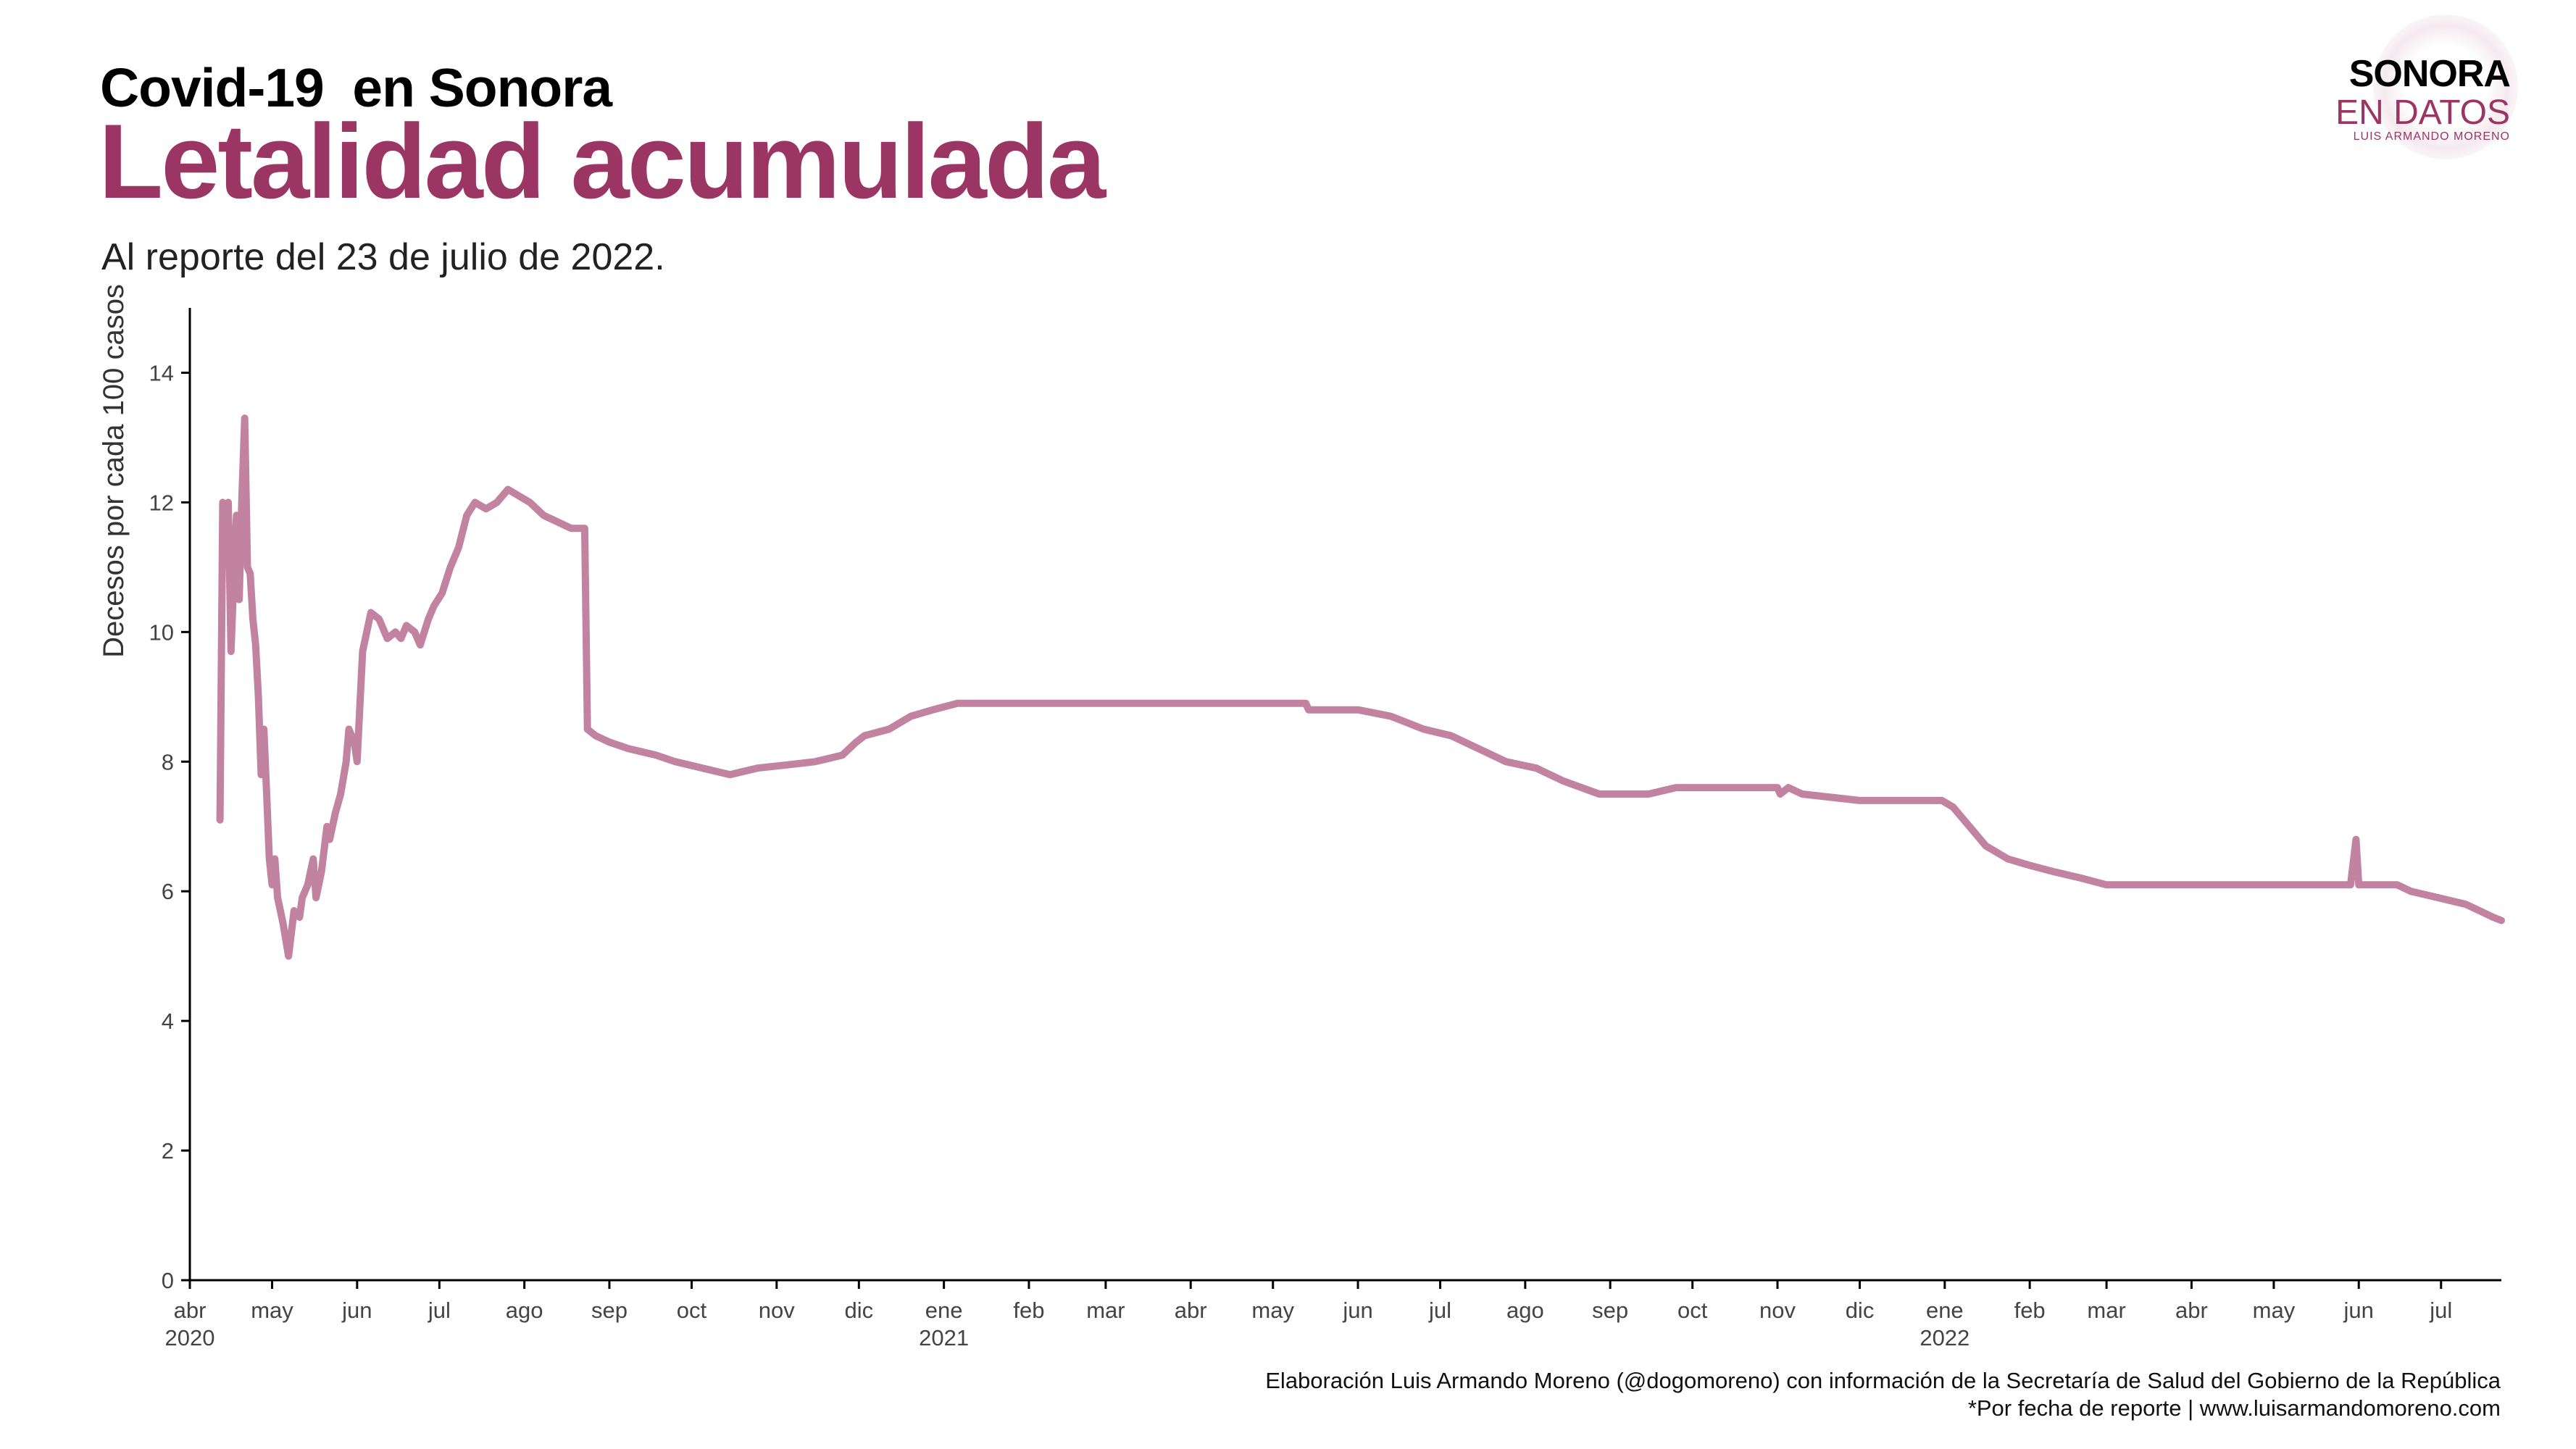  I want to click on y-tick-label: 12, so click(161, 502).